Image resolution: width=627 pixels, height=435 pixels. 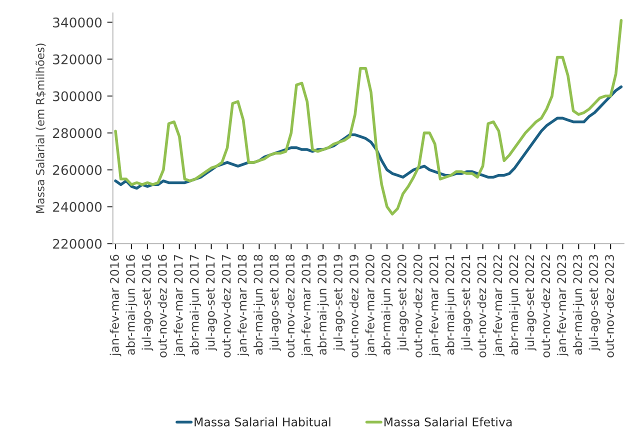 I want to click on y-tick-label: 320000, so click(x=77, y=59).